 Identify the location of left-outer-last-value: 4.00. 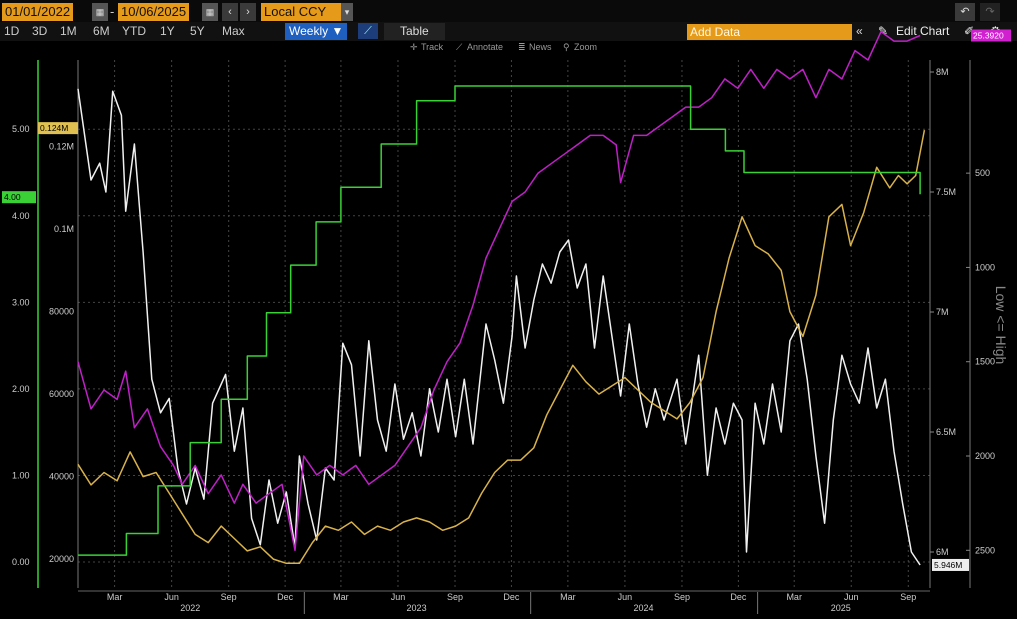
(12, 197).